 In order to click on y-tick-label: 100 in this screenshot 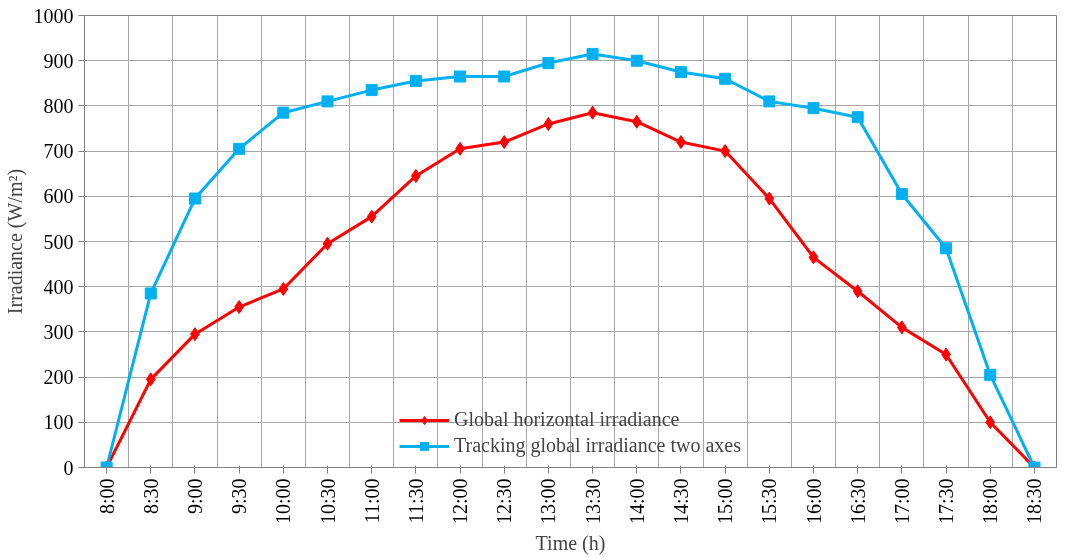, I will do `click(58, 422)`.